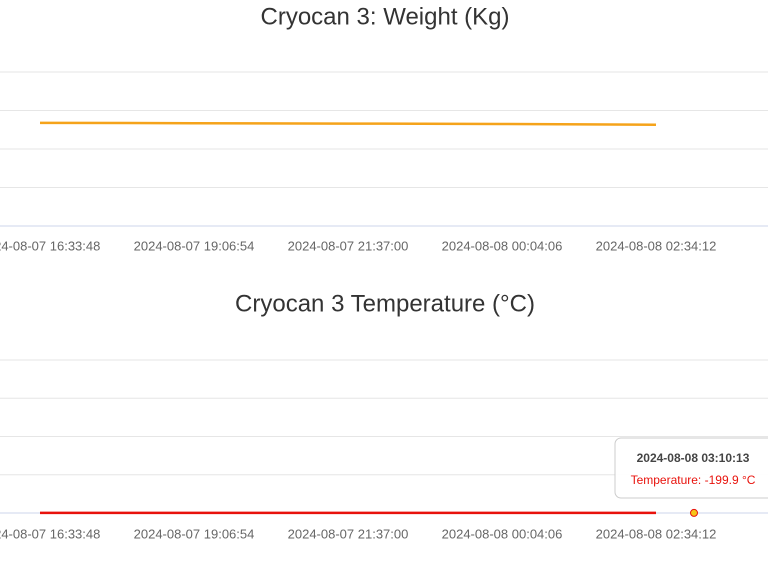 The width and height of the screenshot is (768, 562). Describe the element at coordinates (348, 123) in the screenshot. I see `data-line` at that location.